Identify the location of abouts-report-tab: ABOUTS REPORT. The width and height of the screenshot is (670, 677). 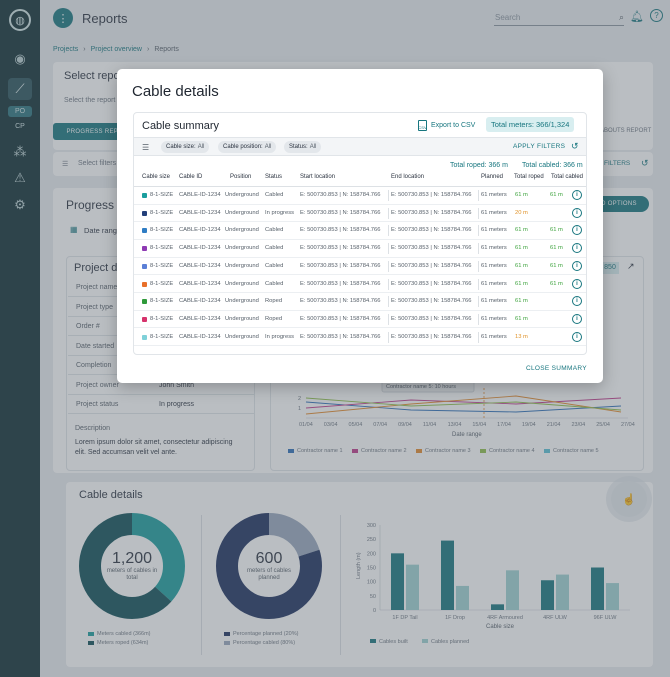
(626, 131).